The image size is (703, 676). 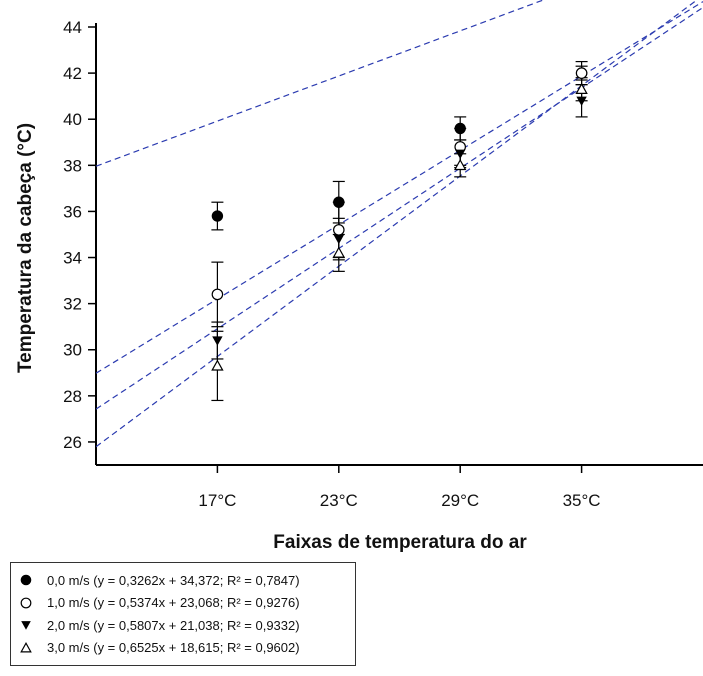 What do you see at coordinates (72, 27) in the screenshot?
I see `y-tick-label: 44` at bounding box center [72, 27].